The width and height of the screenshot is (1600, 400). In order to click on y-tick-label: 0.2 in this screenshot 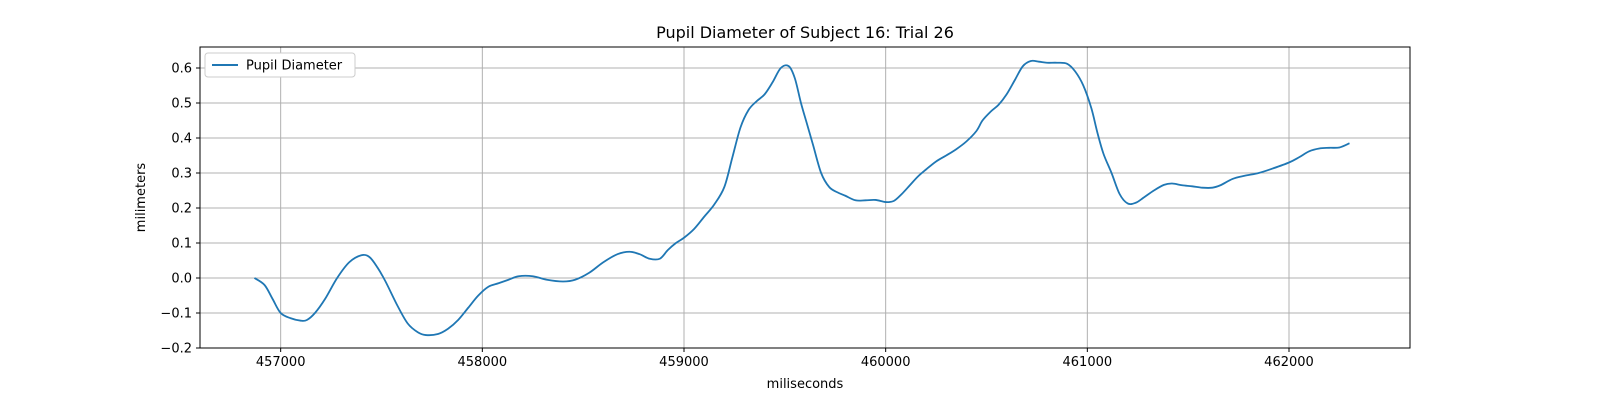, I will do `click(181, 209)`.